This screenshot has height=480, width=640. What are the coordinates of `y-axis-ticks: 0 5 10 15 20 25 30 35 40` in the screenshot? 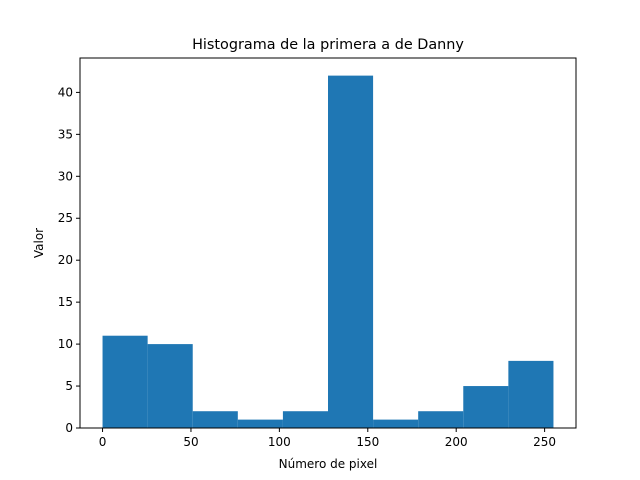 It's located at (69, 260).